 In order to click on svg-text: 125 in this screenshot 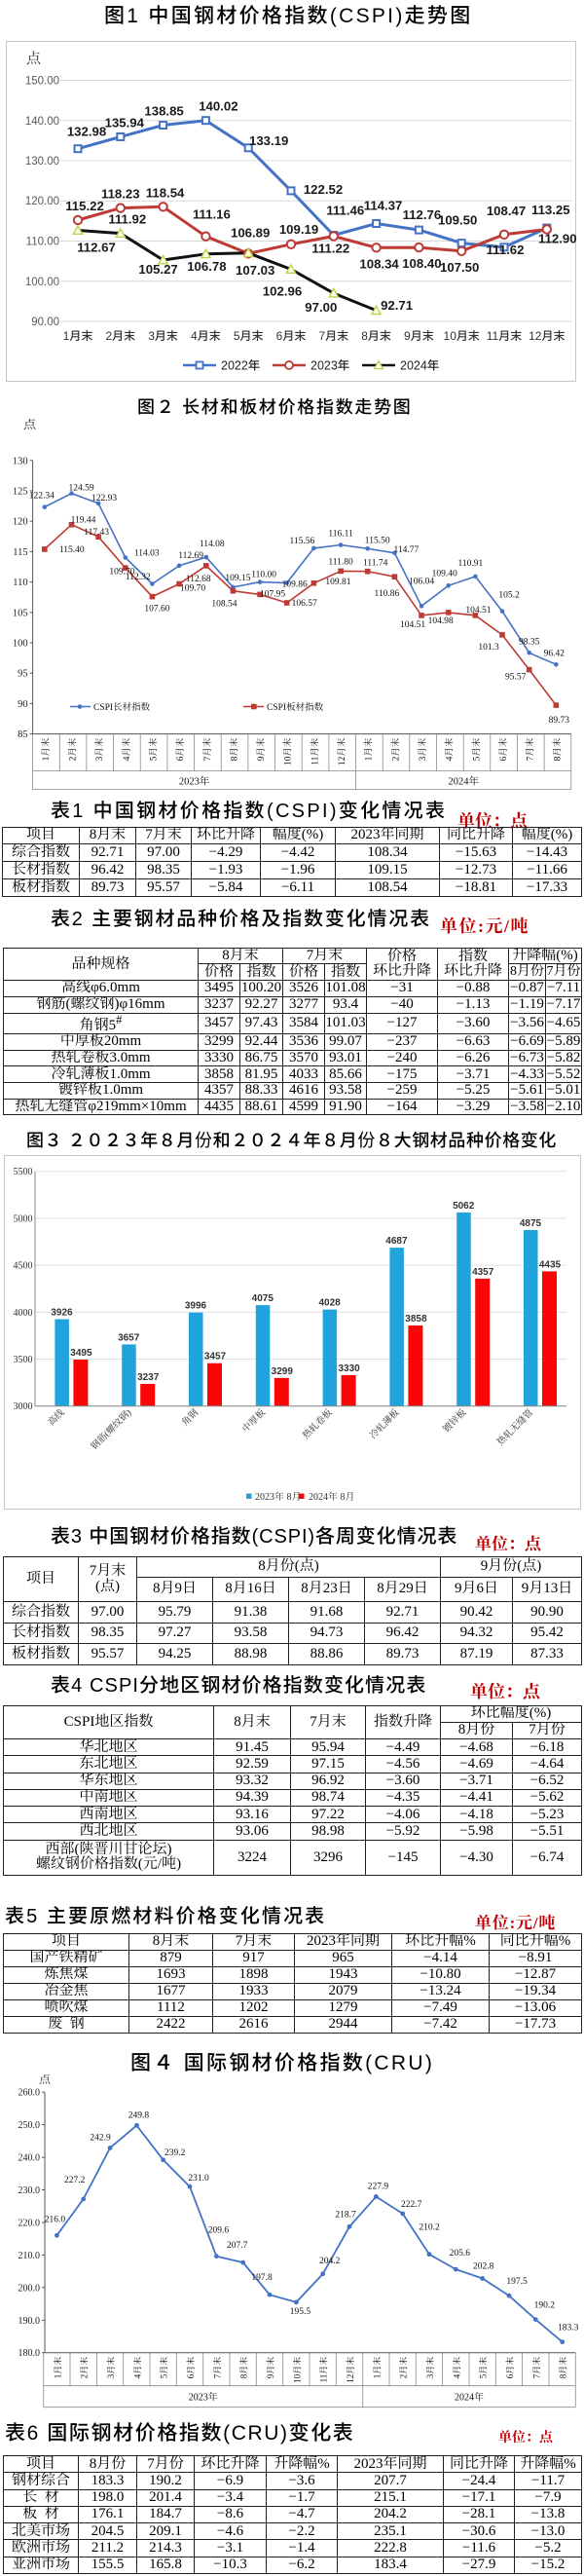, I will do `click(21, 492)`.